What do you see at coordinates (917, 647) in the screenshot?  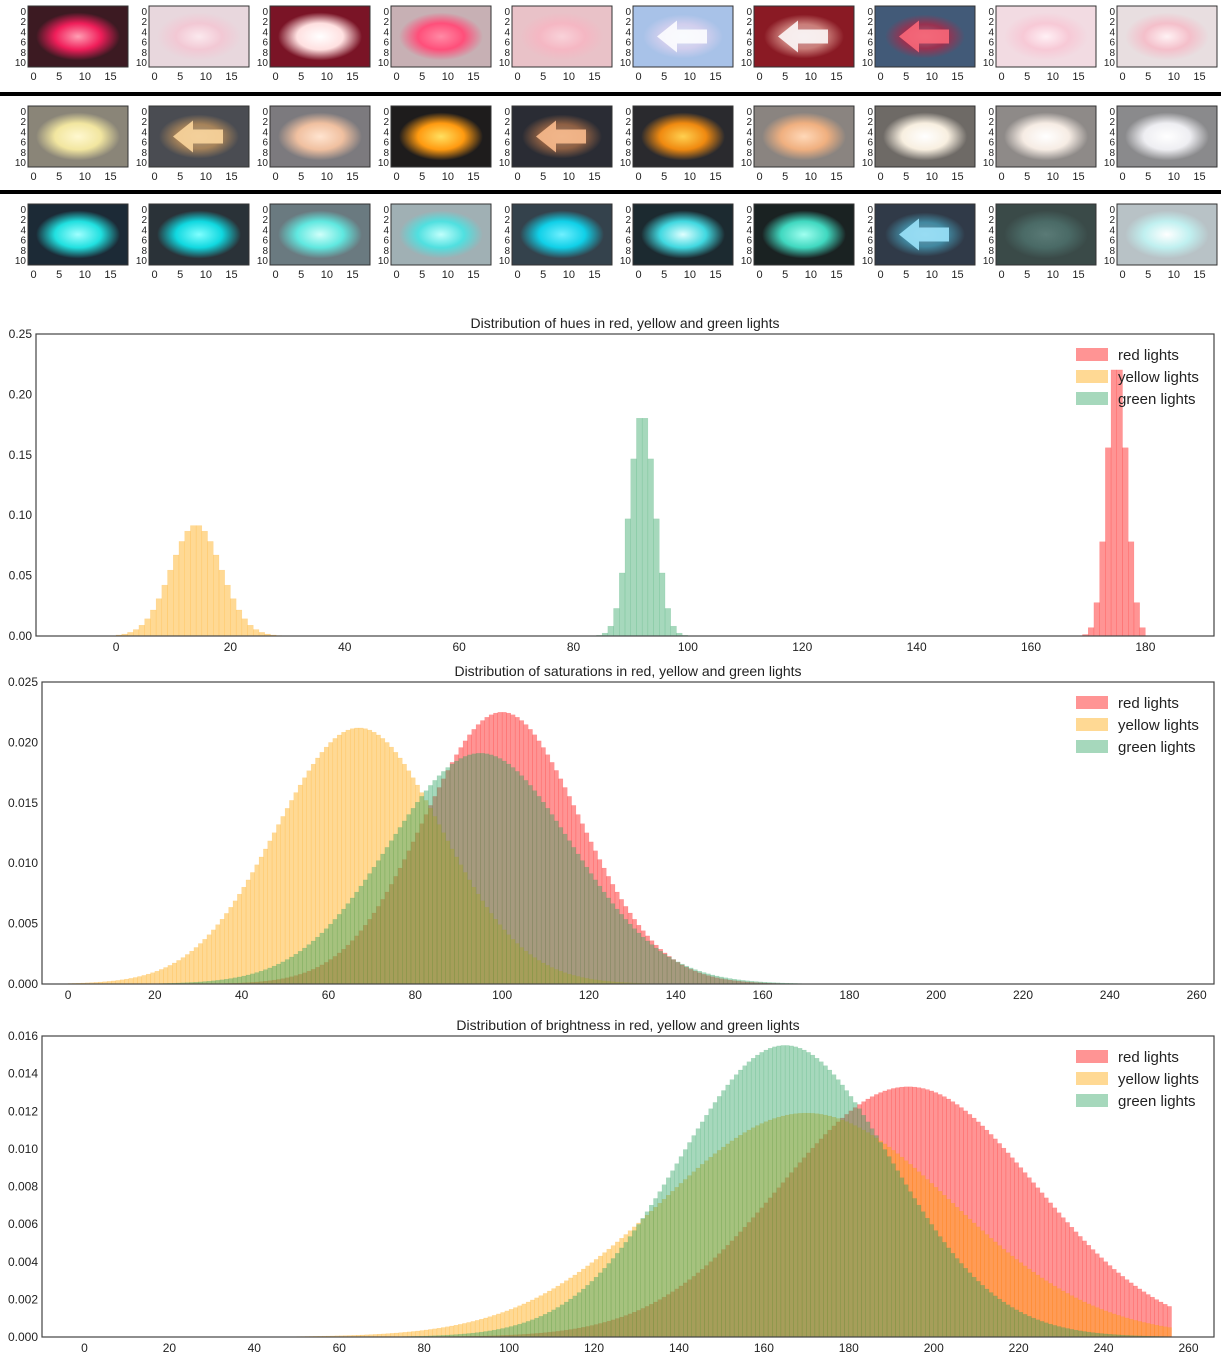 I see `x-tick-label: 140` at bounding box center [917, 647].